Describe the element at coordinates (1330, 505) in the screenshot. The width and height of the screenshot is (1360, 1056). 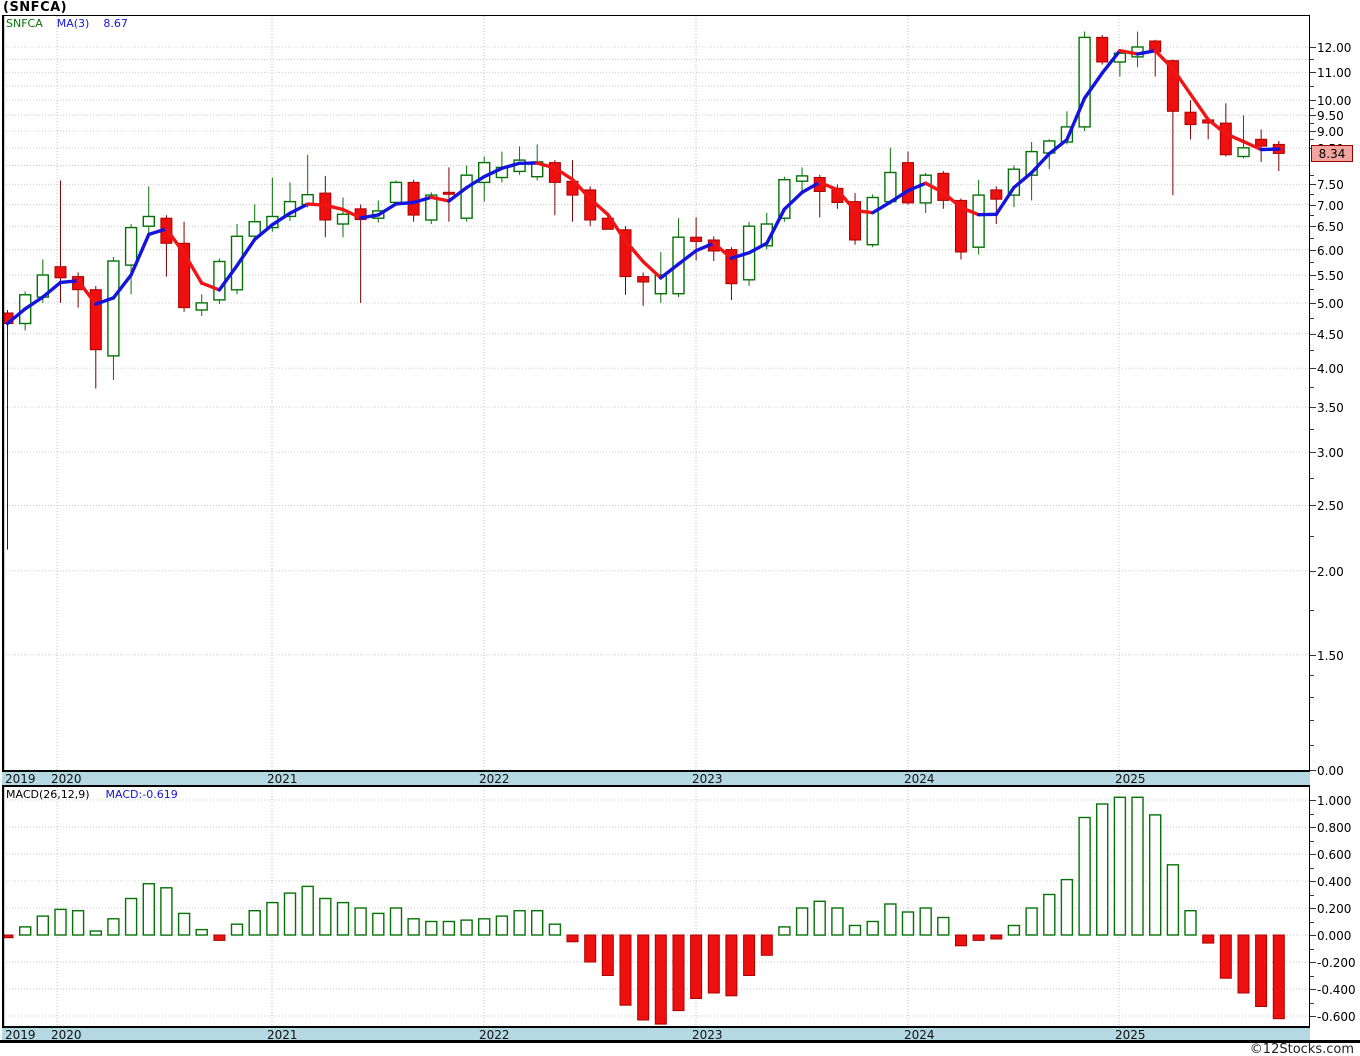
I see `price-axis-label: 2.50` at that location.